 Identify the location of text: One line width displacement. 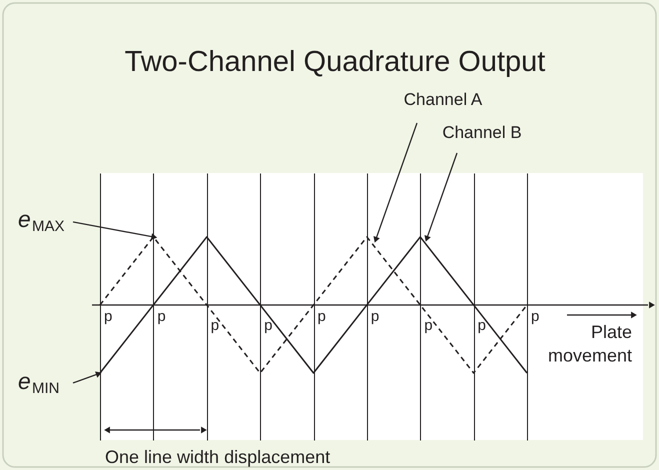
(217, 457).